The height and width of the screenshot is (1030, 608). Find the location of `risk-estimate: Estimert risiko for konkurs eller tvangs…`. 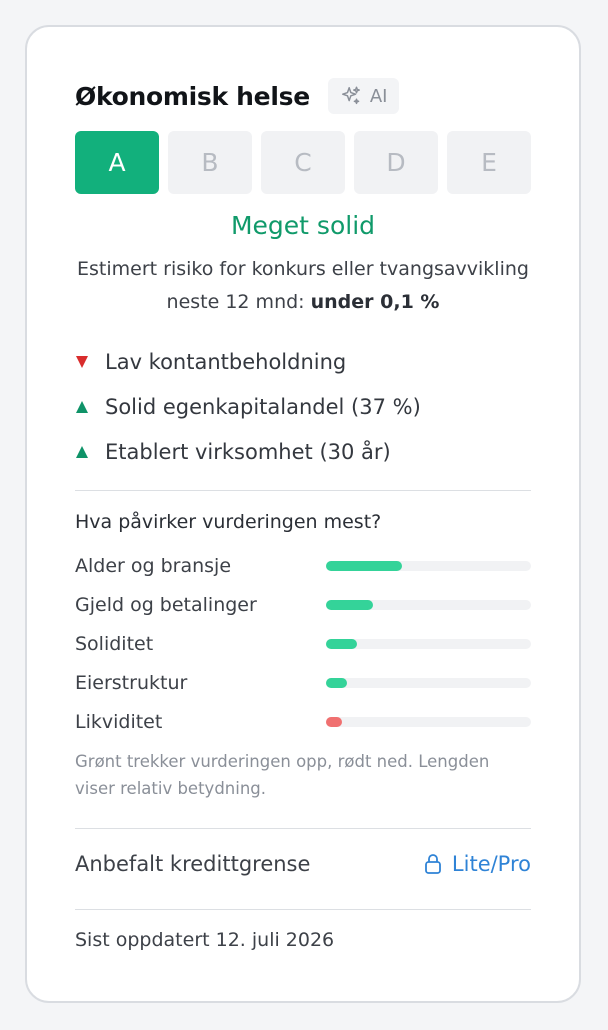

risk-estimate: Estimert risiko for konkurs eller tvangs… is located at coordinates (303, 286).